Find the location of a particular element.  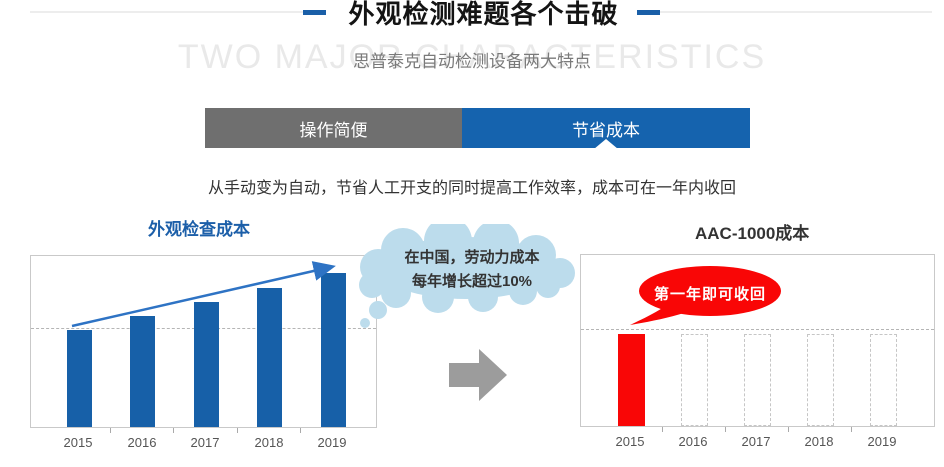

bar-2017 is located at coordinates (206, 364).